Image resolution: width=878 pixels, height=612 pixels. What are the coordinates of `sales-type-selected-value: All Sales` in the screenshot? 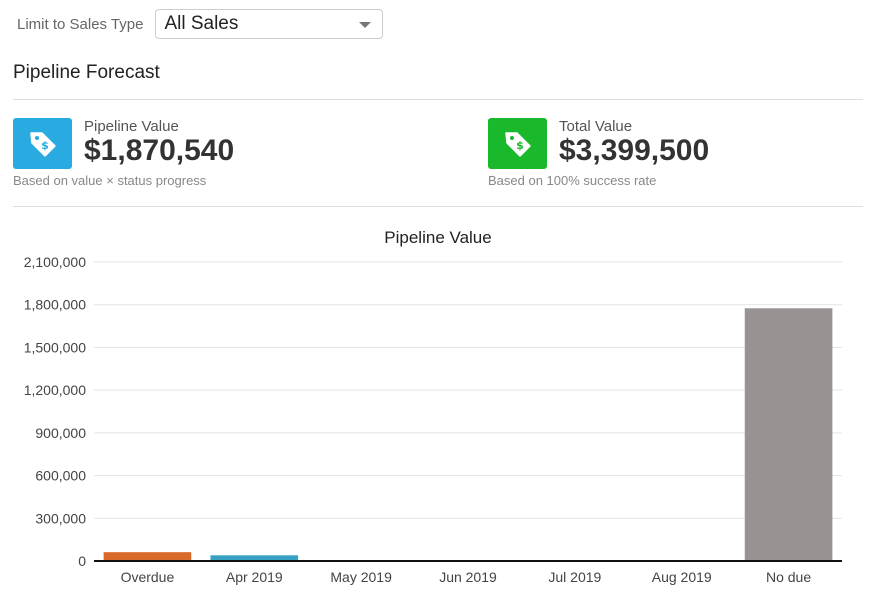 It's located at (201, 23).